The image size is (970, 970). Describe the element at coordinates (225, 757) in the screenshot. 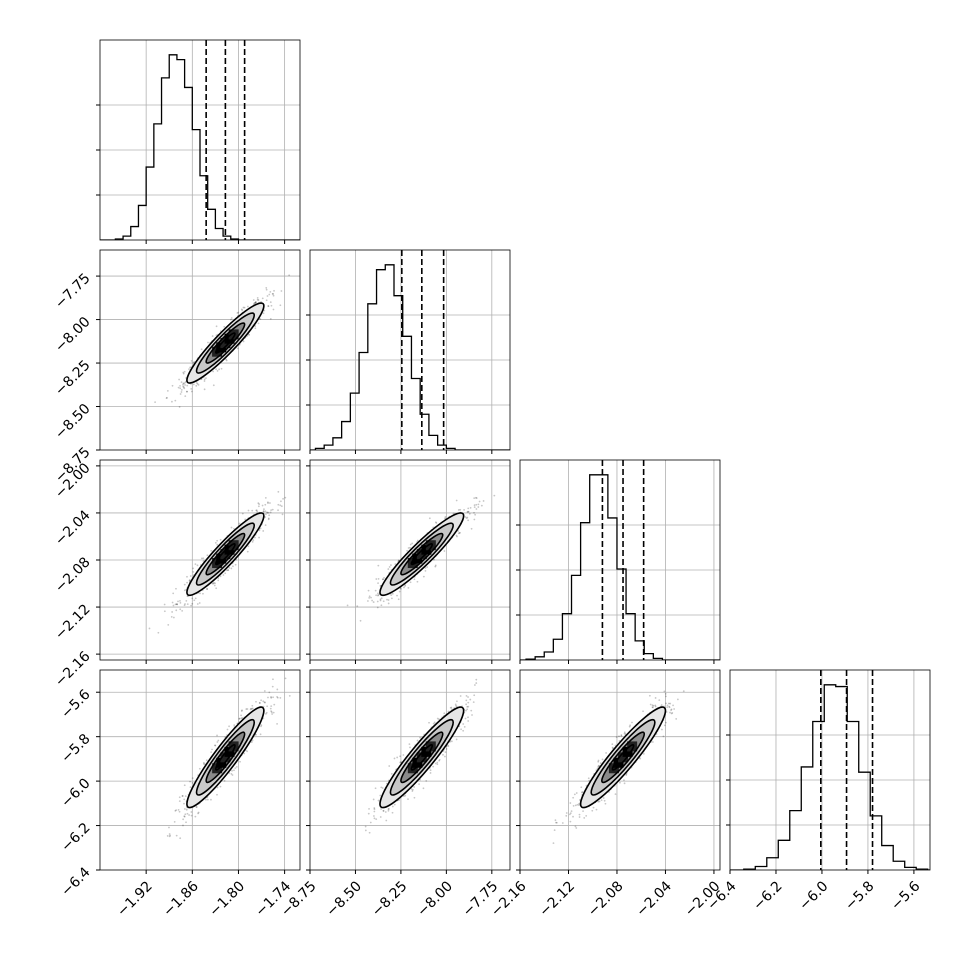

I see `density-cell` at that location.